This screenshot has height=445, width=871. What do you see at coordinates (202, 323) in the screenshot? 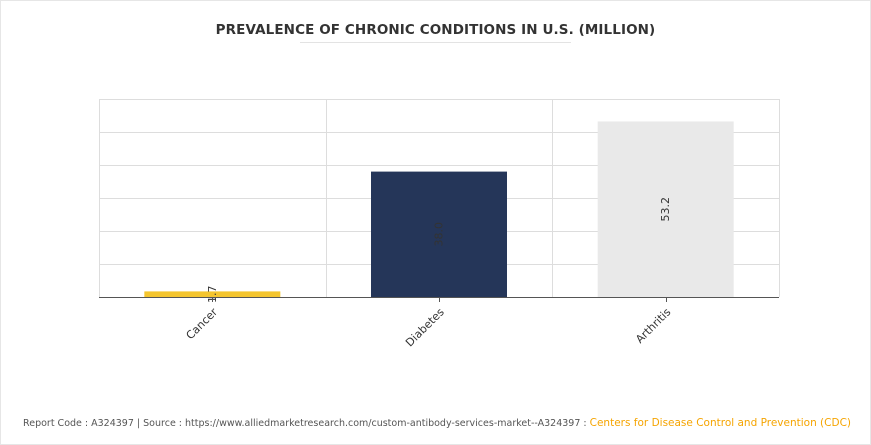
I see `x-tick-label-cancer: Cancer` at bounding box center [202, 323].